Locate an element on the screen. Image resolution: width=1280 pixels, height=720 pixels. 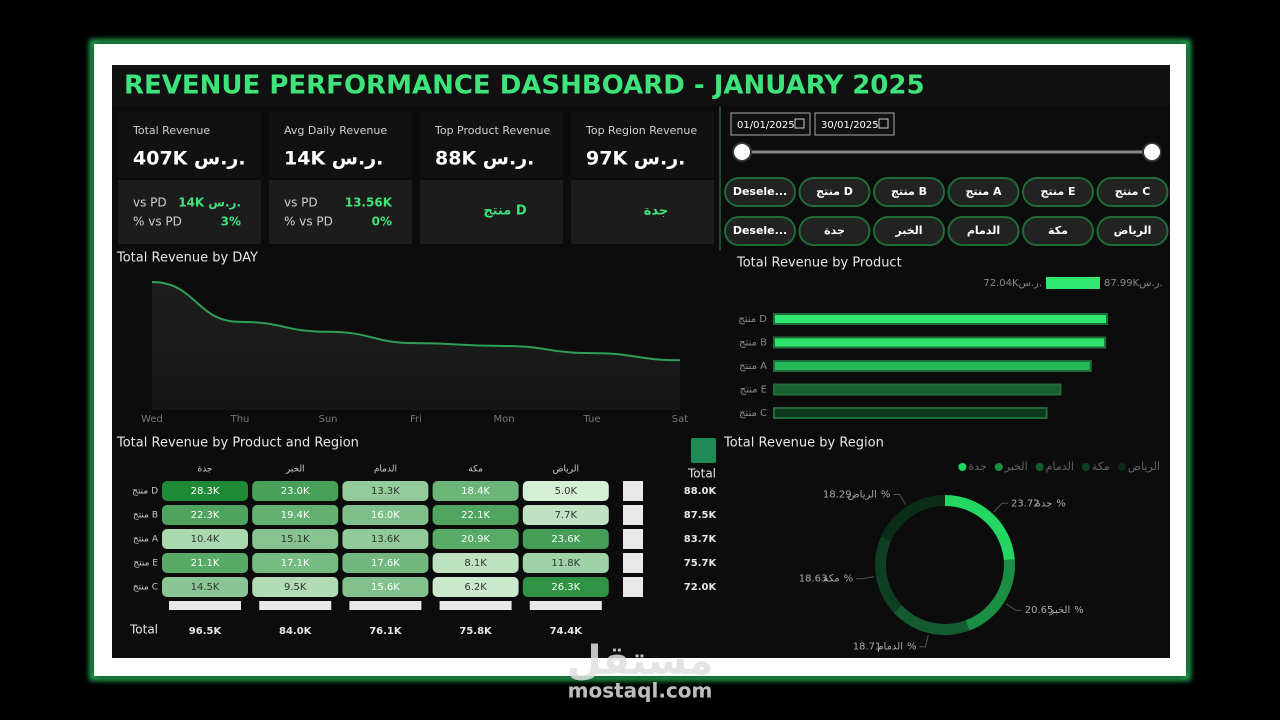
slicer-button-label: الدمام is located at coordinates (983, 230).